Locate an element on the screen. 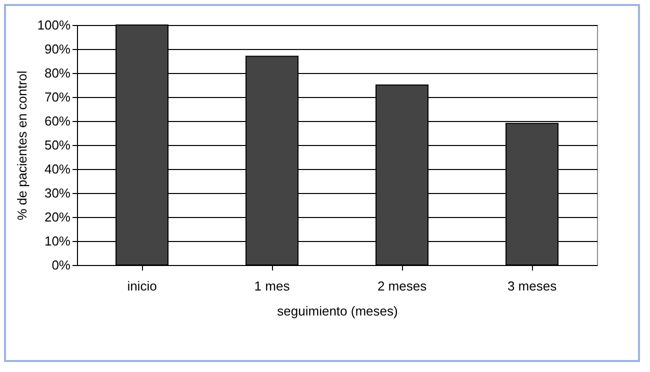 This screenshot has height=372, width=650. y-tick-label: 90% is located at coordinates (57, 49).